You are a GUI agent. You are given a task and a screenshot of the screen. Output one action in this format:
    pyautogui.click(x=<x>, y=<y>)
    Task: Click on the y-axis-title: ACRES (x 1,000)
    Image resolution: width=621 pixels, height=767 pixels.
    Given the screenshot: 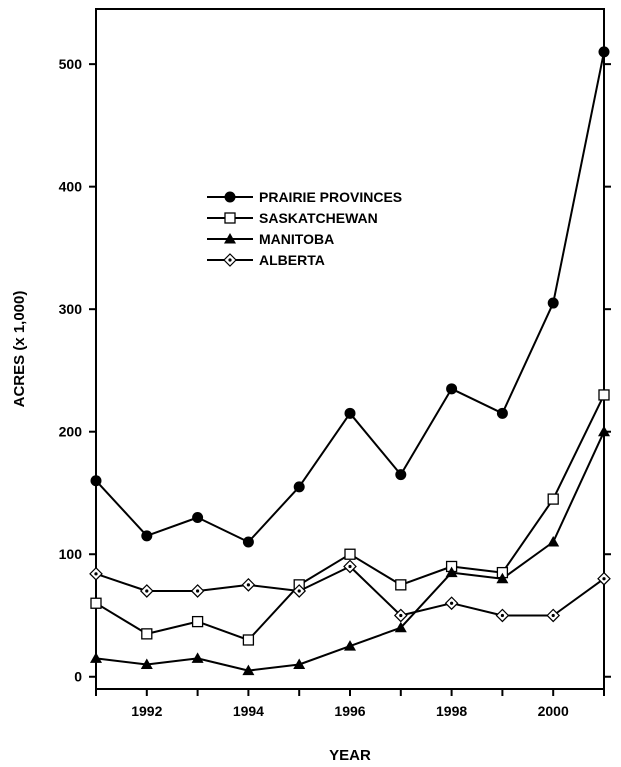 What is the action you would take?
    pyautogui.click(x=19, y=349)
    